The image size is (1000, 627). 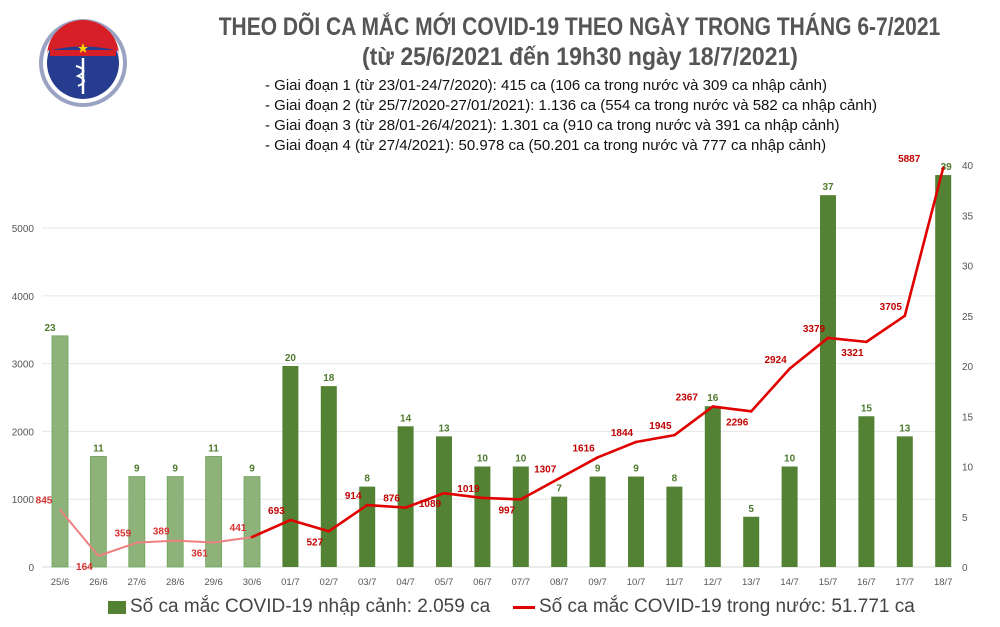 I want to click on x-axis-tick: 28/6, so click(x=175, y=582).